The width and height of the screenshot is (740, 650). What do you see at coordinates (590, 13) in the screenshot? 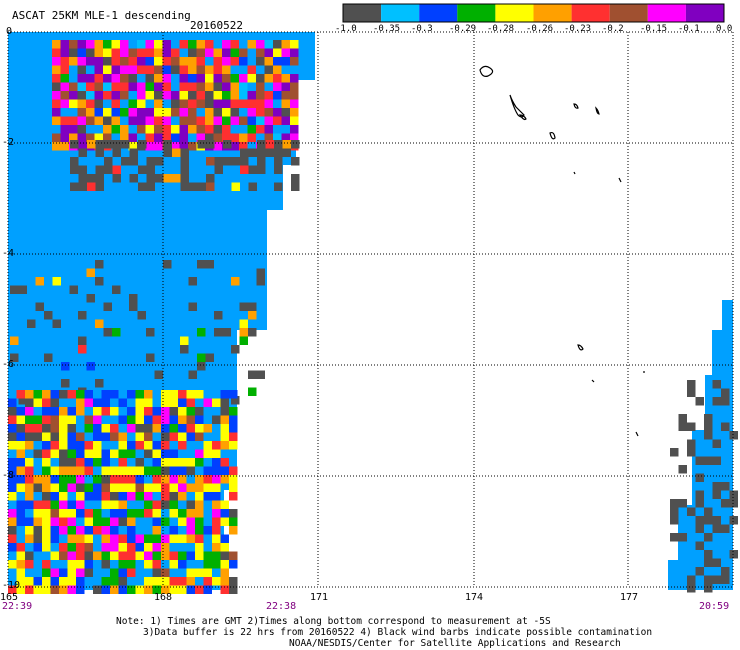
I see `legend-swatch` at bounding box center [590, 13].